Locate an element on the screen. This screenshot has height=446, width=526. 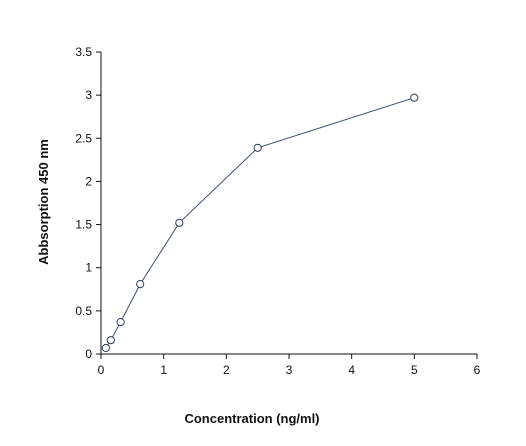
x-tick-label: 0 is located at coordinates (101, 370).